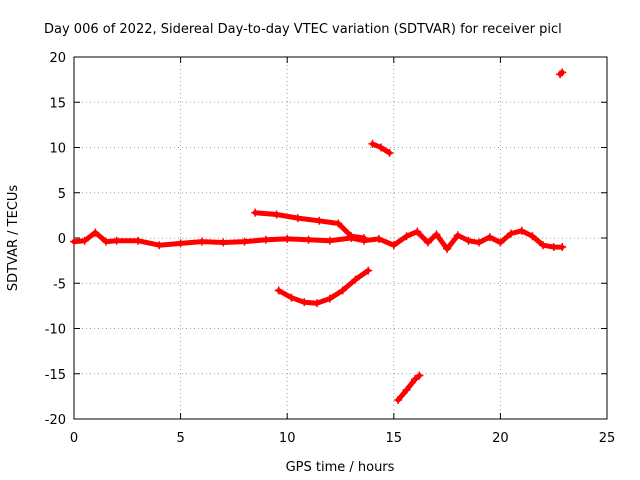 The width and height of the screenshot is (640, 480). What do you see at coordinates (59, 284) in the screenshot?
I see `y-tick-label: -5` at bounding box center [59, 284].